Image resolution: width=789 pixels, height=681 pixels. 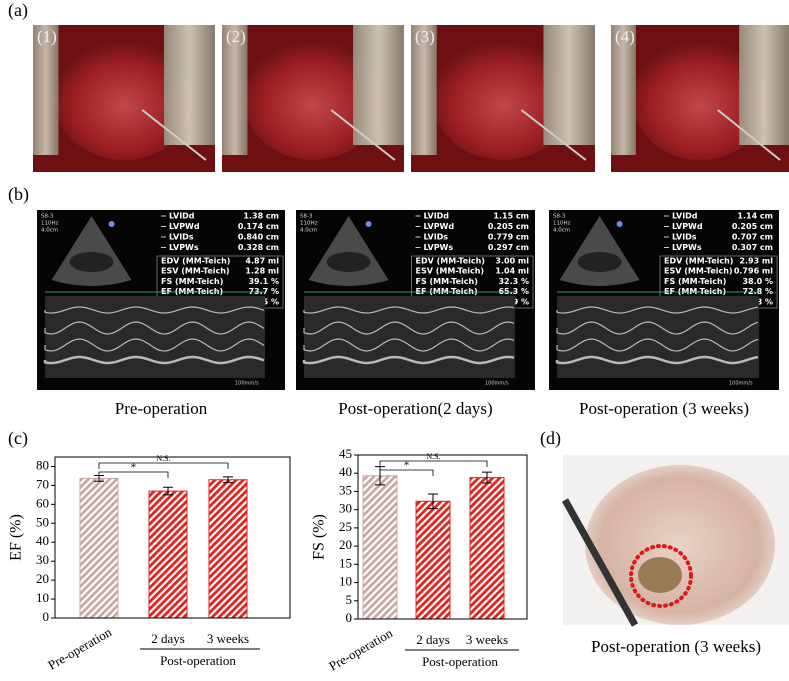 What do you see at coordinates (308, 231) in the screenshot?
I see `echo-probe: 4.0cm` at bounding box center [308, 231].